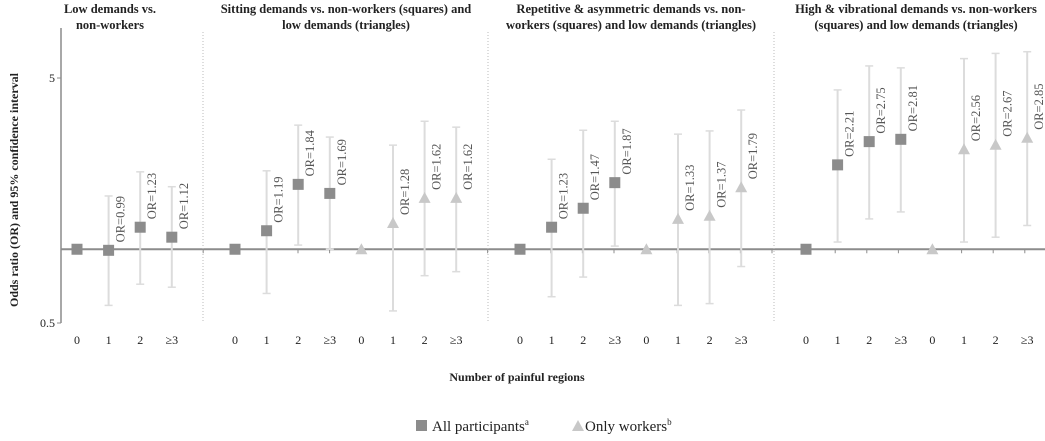 The width and height of the screenshot is (1045, 441). I want to click on legend-sup-b: b, so click(669, 422).